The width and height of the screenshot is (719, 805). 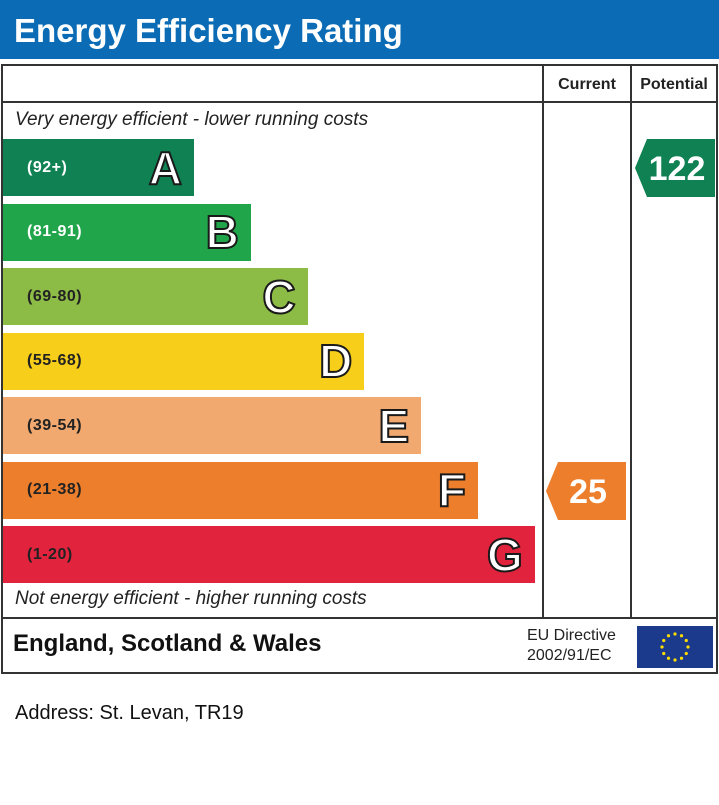 What do you see at coordinates (335, 361) in the screenshot?
I see `band-letter-label: D` at bounding box center [335, 361].